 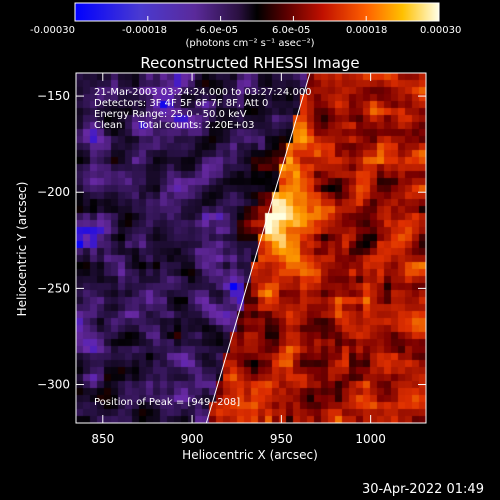 I want to click on colorbar-tick-label: 0.00030, so click(x=441, y=30).